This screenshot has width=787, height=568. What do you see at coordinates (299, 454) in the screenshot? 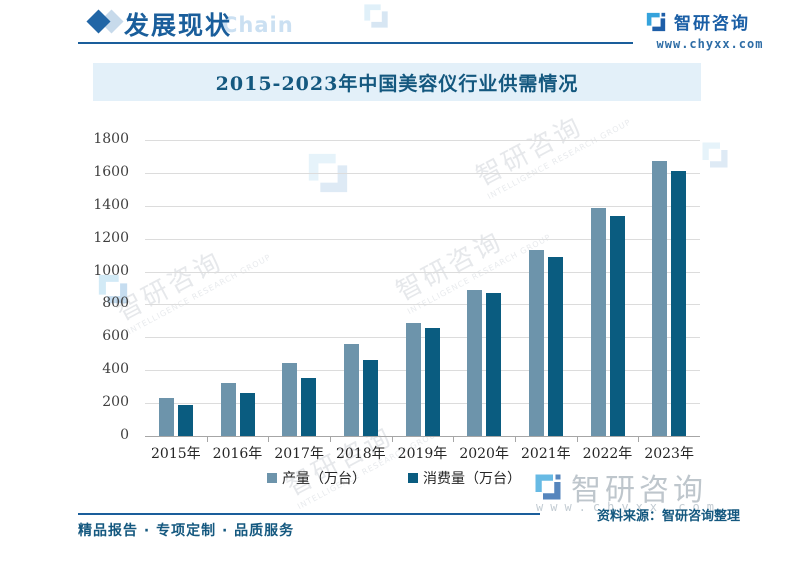
I see `x-axis-tick-label: 2017年` at bounding box center [299, 454].